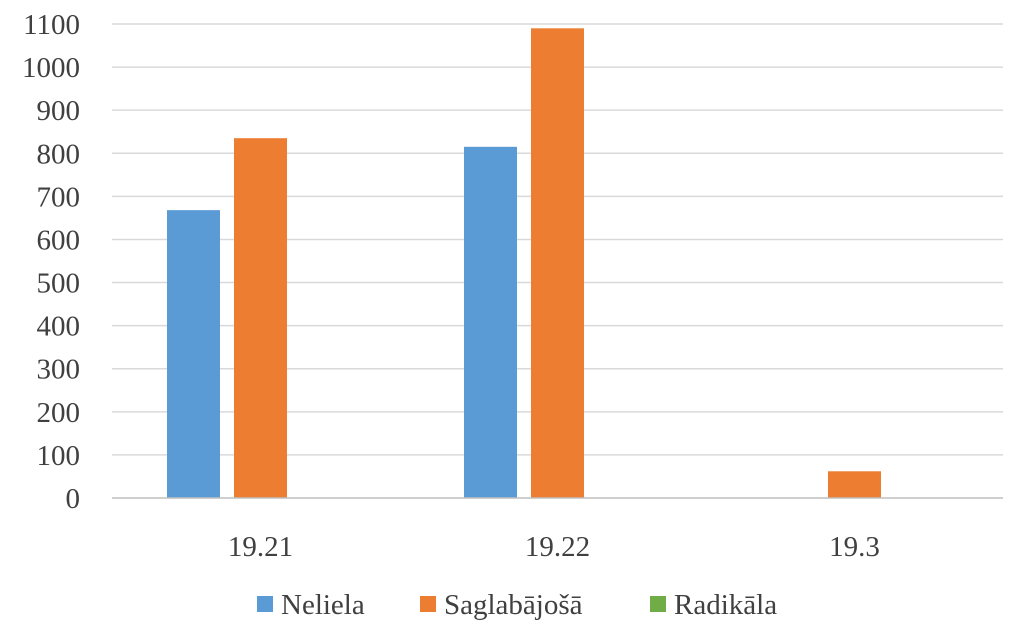 The image size is (1017, 627). What do you see at coordinates (260, 318) in the screenshot?
I see `bar-saglabājošā-19.21` at bounding box center [260, 318].